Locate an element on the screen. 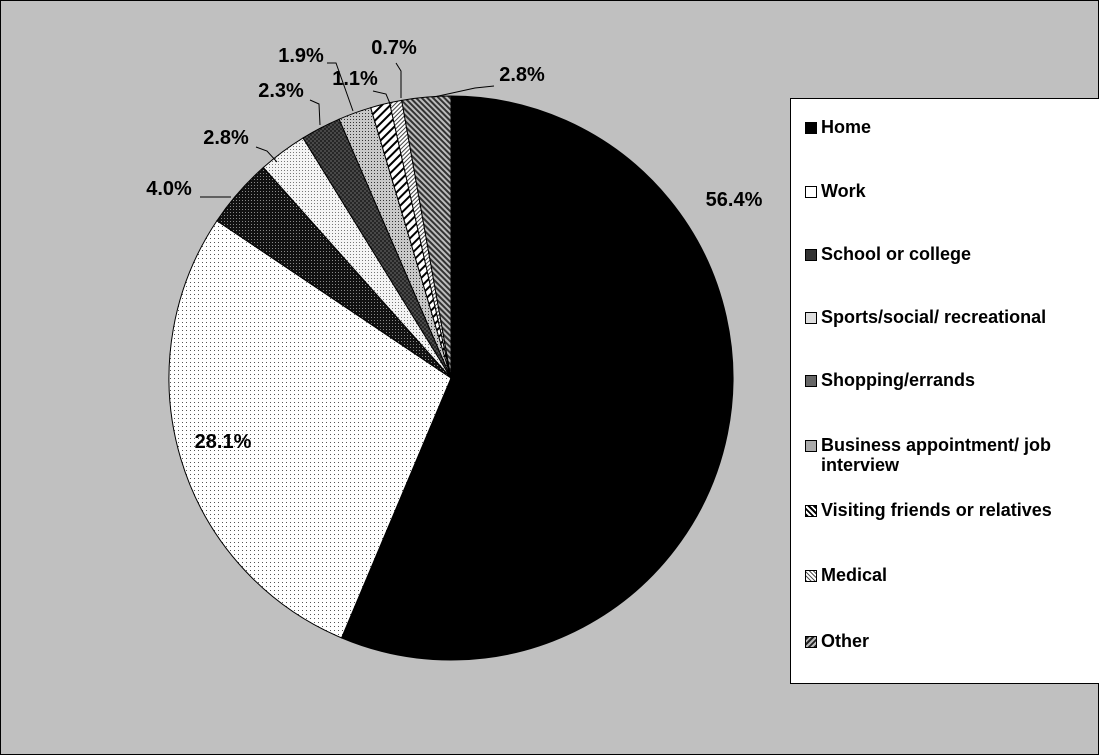  legend-item: Visiting friends or relatives is located at coordinates (952, 510).